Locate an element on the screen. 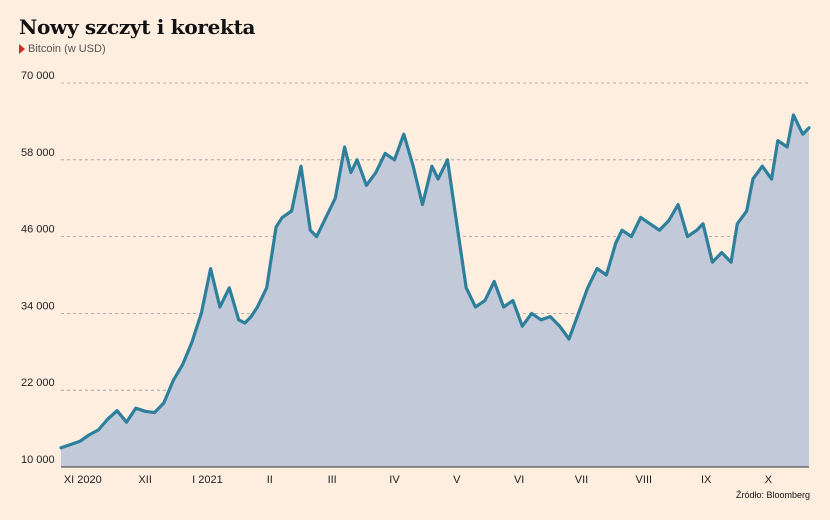  y-tick-label: 58 000 is located at coordinates (38, 153).